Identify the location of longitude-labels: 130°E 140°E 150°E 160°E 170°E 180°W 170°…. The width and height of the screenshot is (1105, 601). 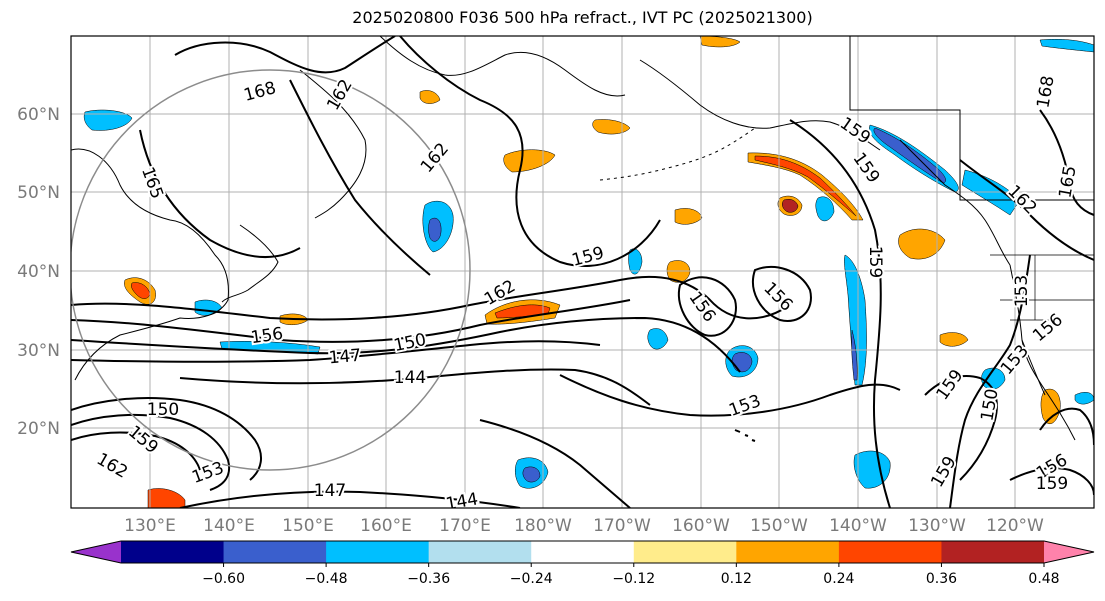
(584, 526).